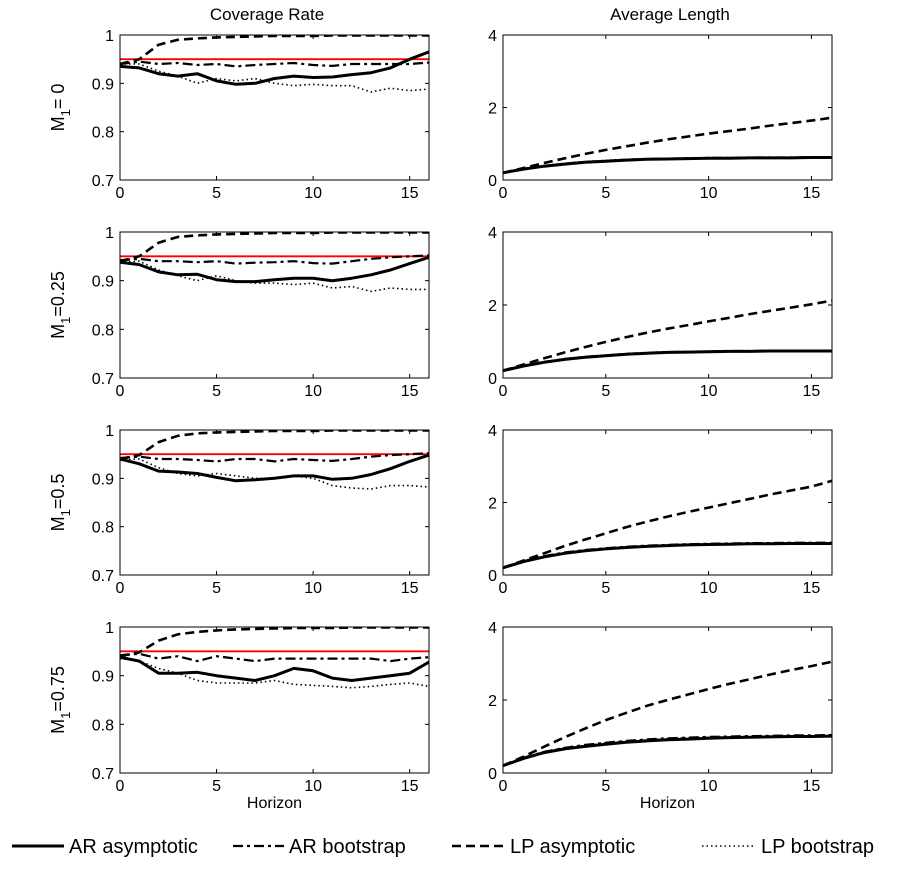  What do you see at coordinates (267, 14) in the screenshot?
I see `column-title-coverage-rate: Coverage Rate` at bounding box center [267, 14].